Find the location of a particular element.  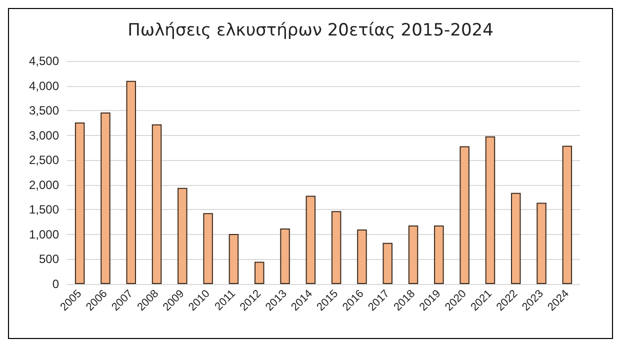

y-tick-label: 1,500 is located at coordinates (44, 209).